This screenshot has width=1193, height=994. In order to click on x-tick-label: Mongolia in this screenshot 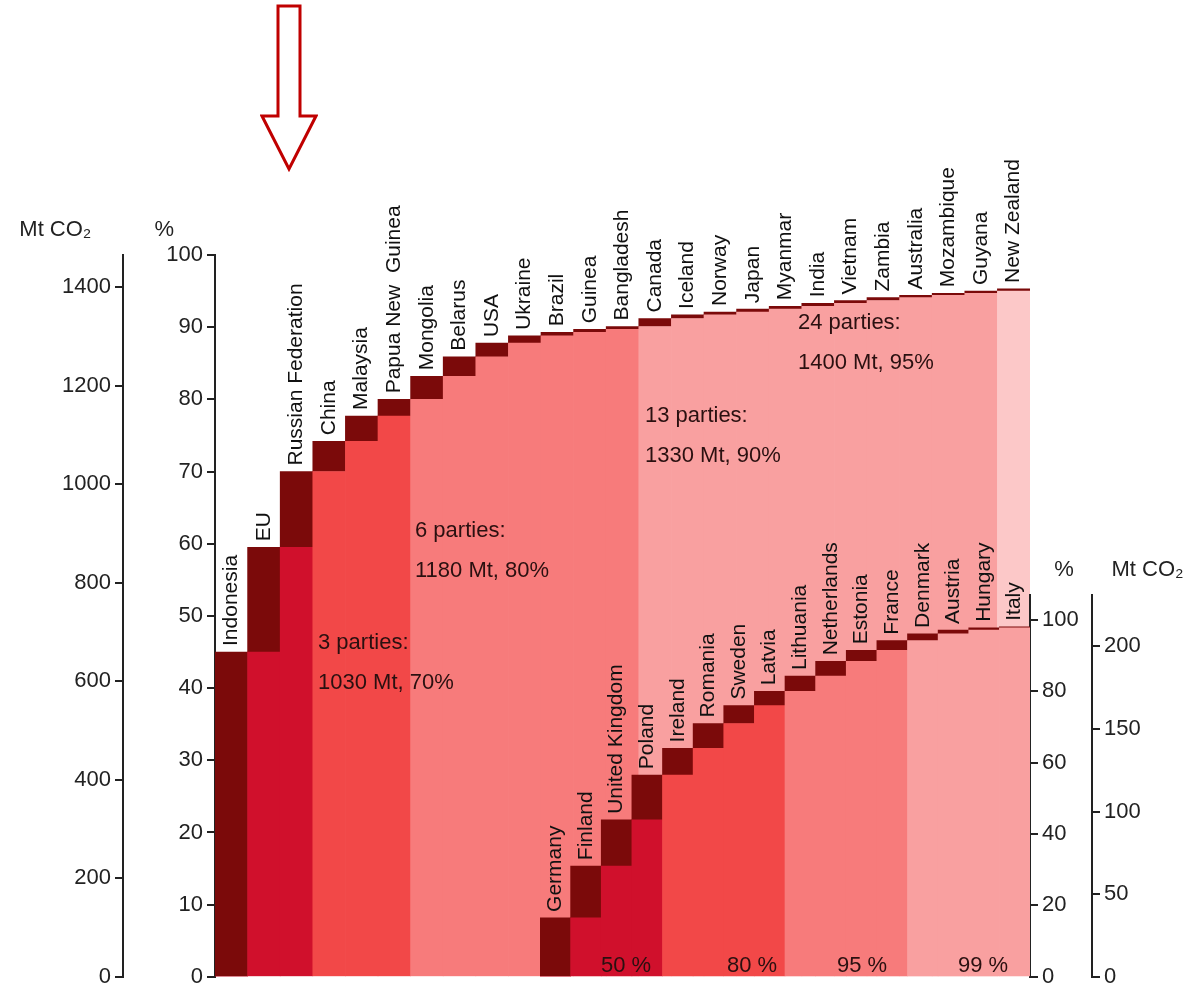, I will do `click(425, 327)`.